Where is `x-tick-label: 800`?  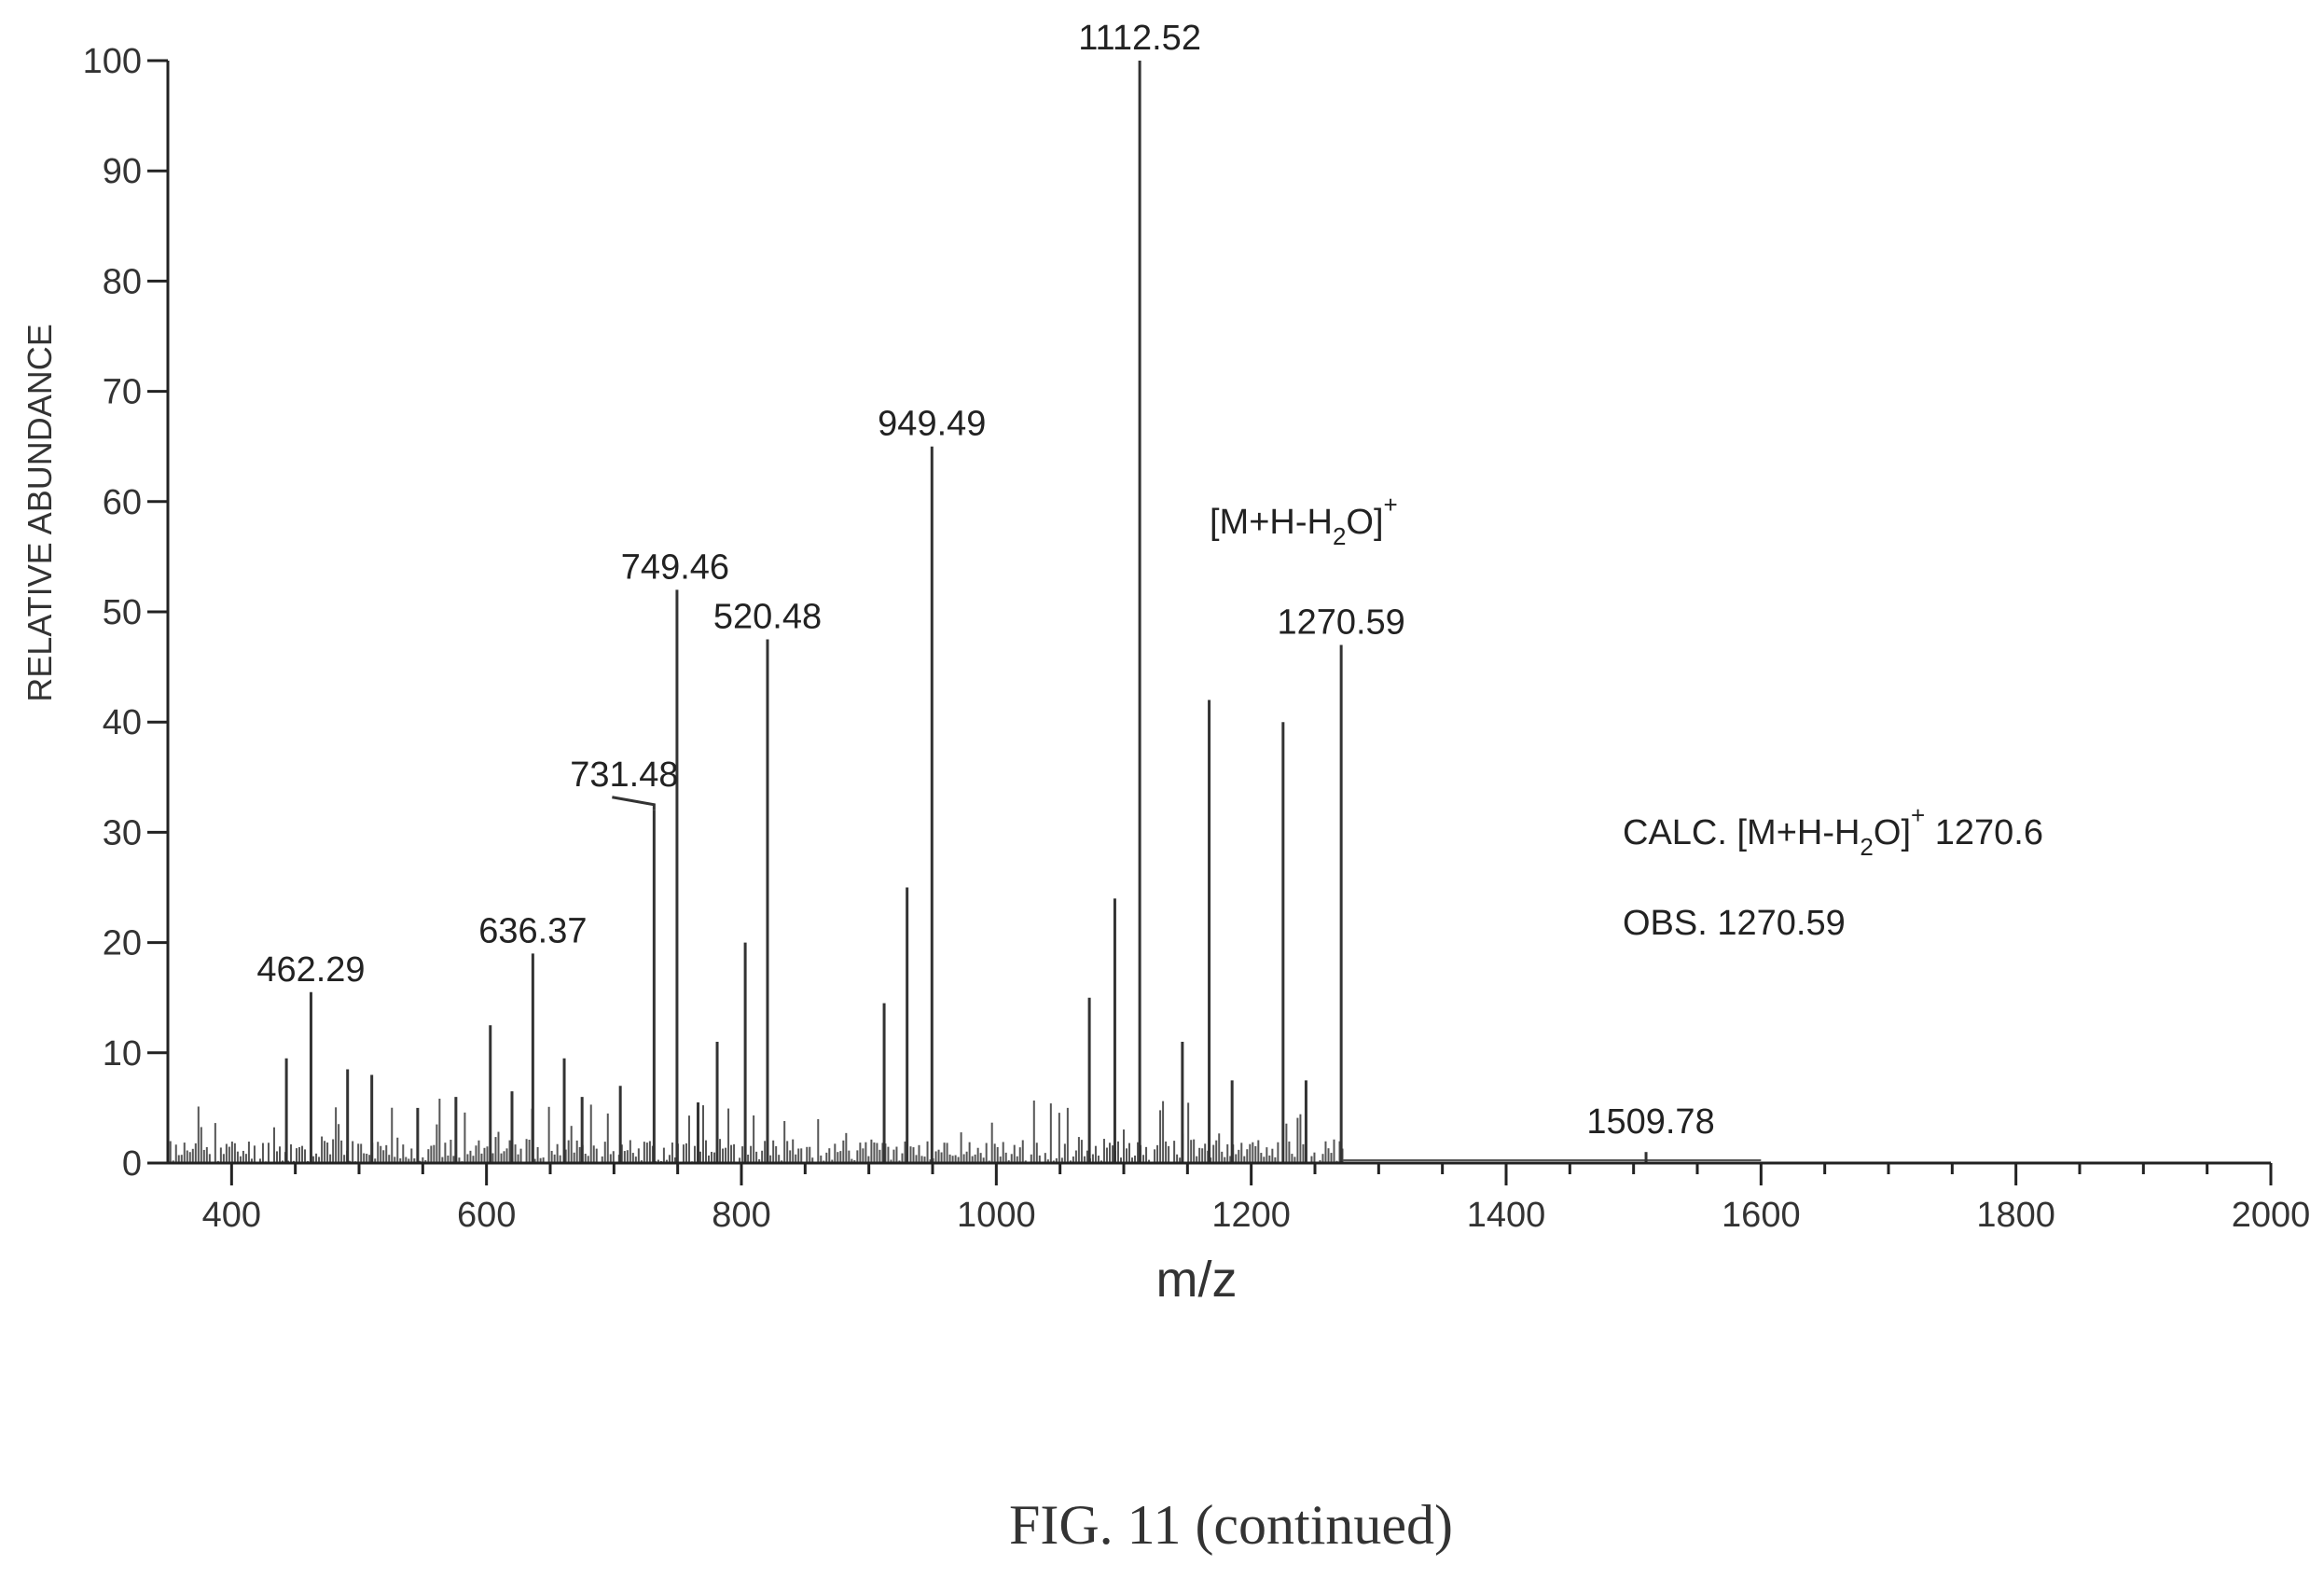 x-tick-label: 800 is located at coordinates (741, 1215).